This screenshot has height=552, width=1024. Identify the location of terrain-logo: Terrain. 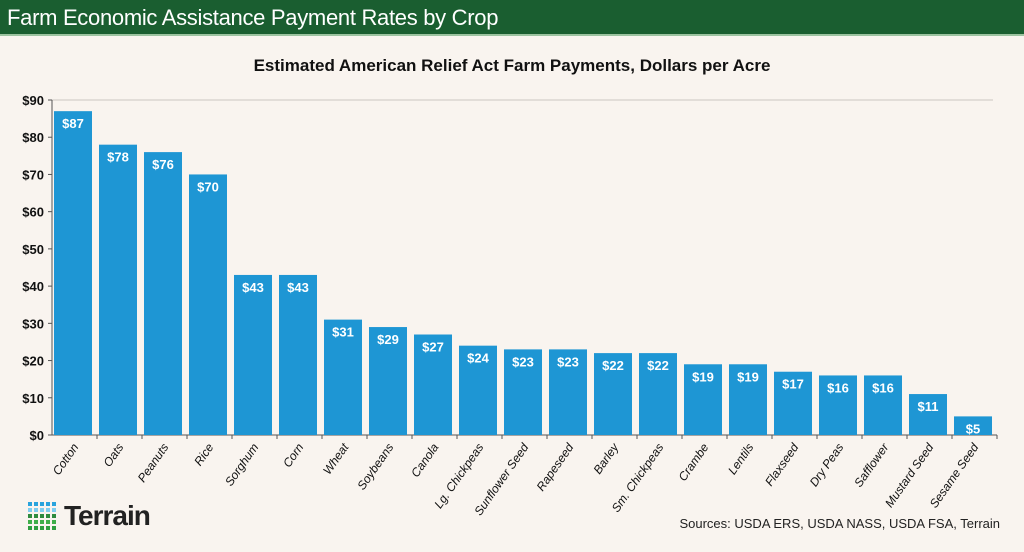
(89, 516).